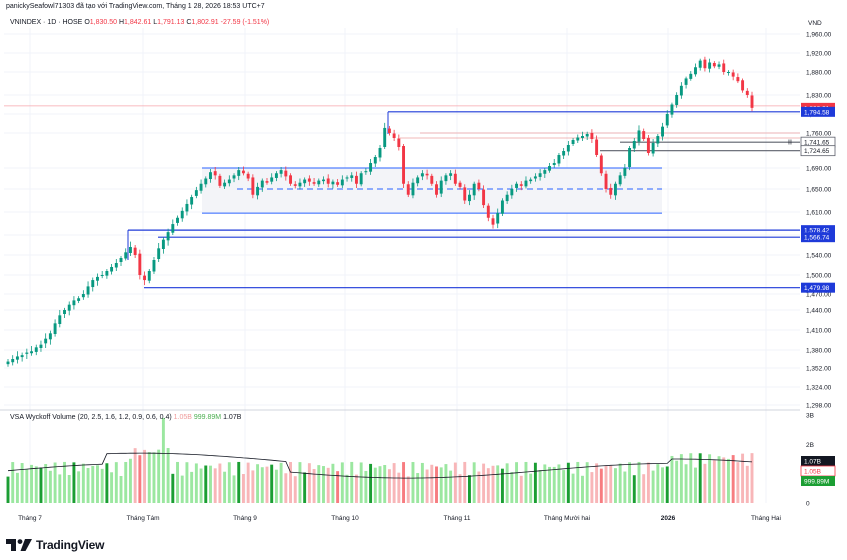  I want to click on x-tick-label: 2026, so click(668, 518).